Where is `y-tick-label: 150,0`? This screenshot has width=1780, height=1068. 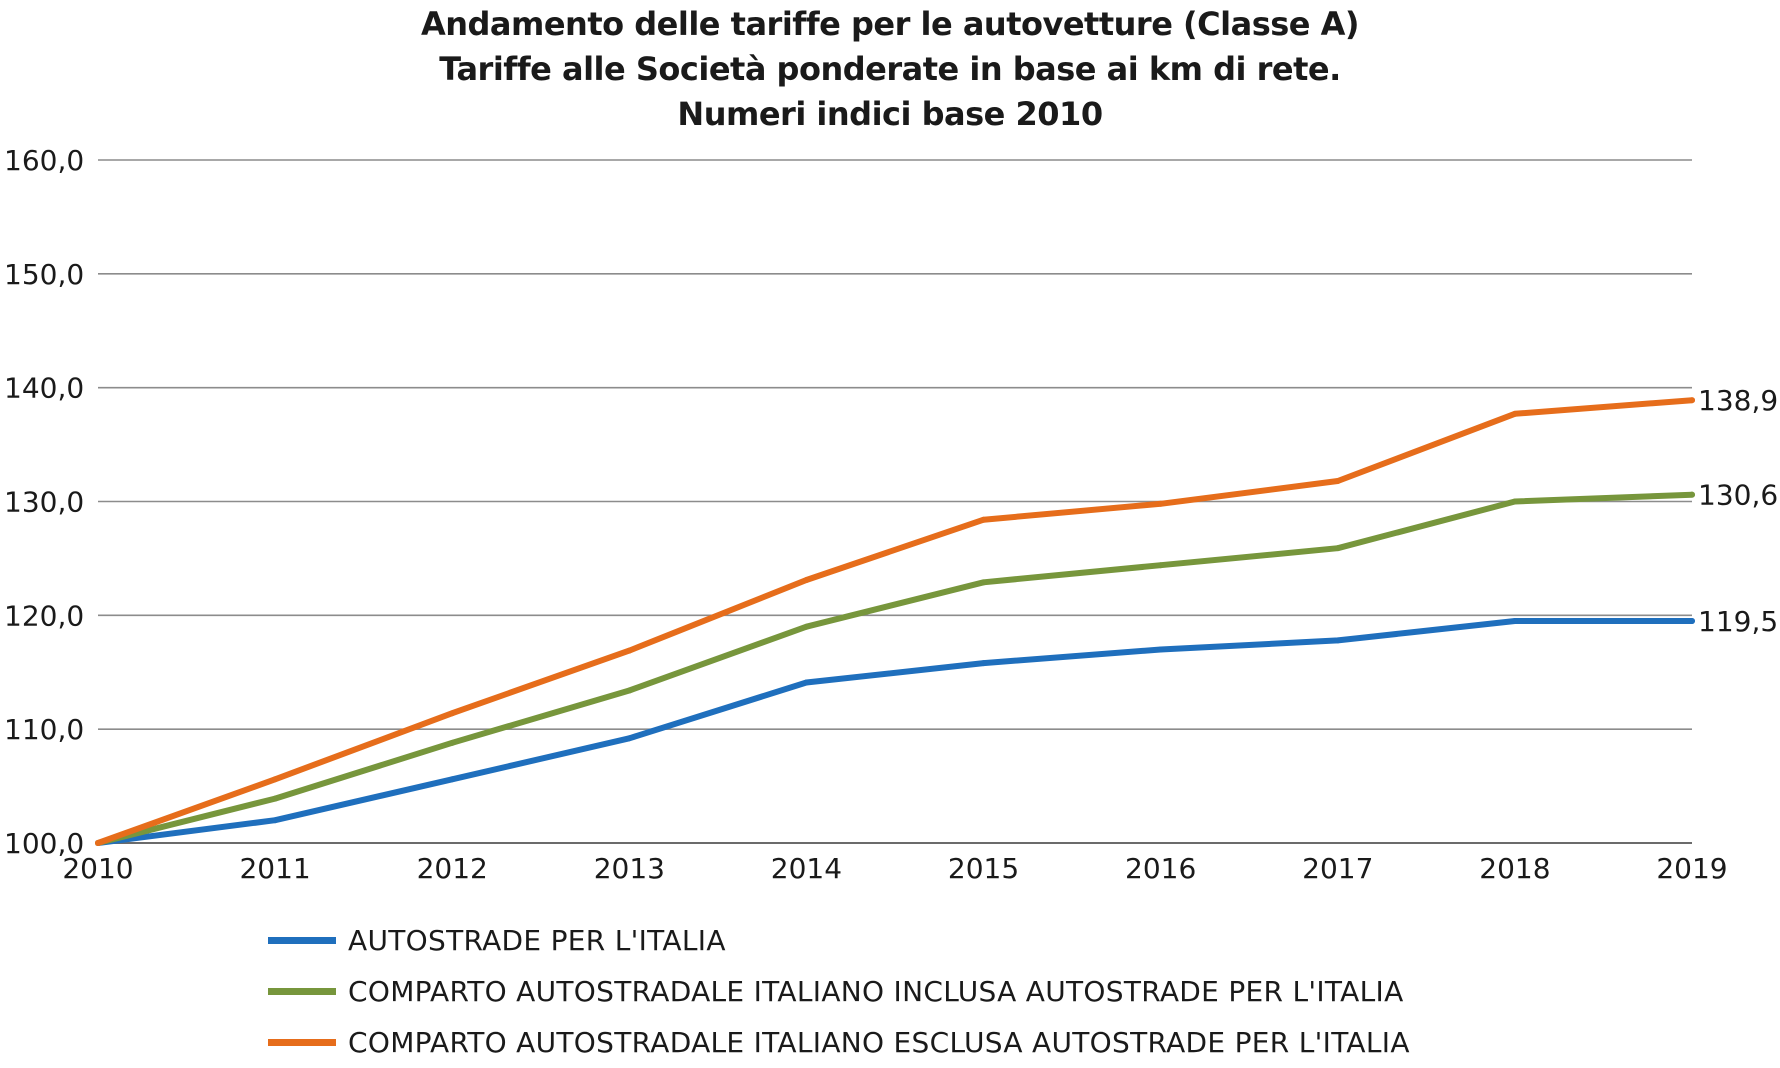
y-tick-label: 150,0 is located at coordinates (44, 274).